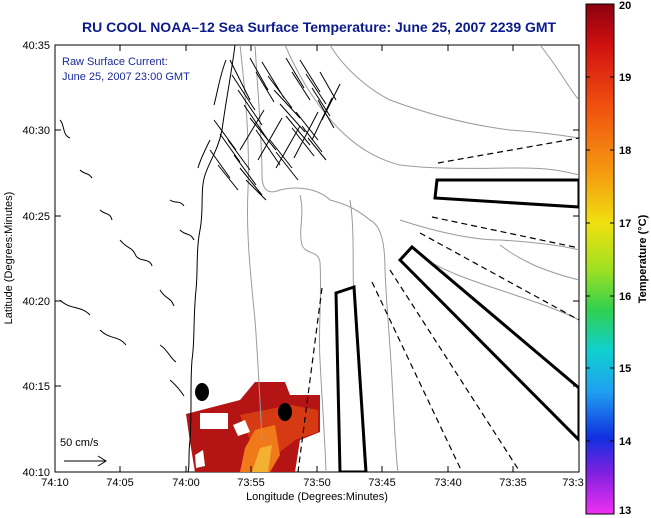  I want to click on x-axis-label: Longitude (Degrees:Minutes), so click(317, 497).